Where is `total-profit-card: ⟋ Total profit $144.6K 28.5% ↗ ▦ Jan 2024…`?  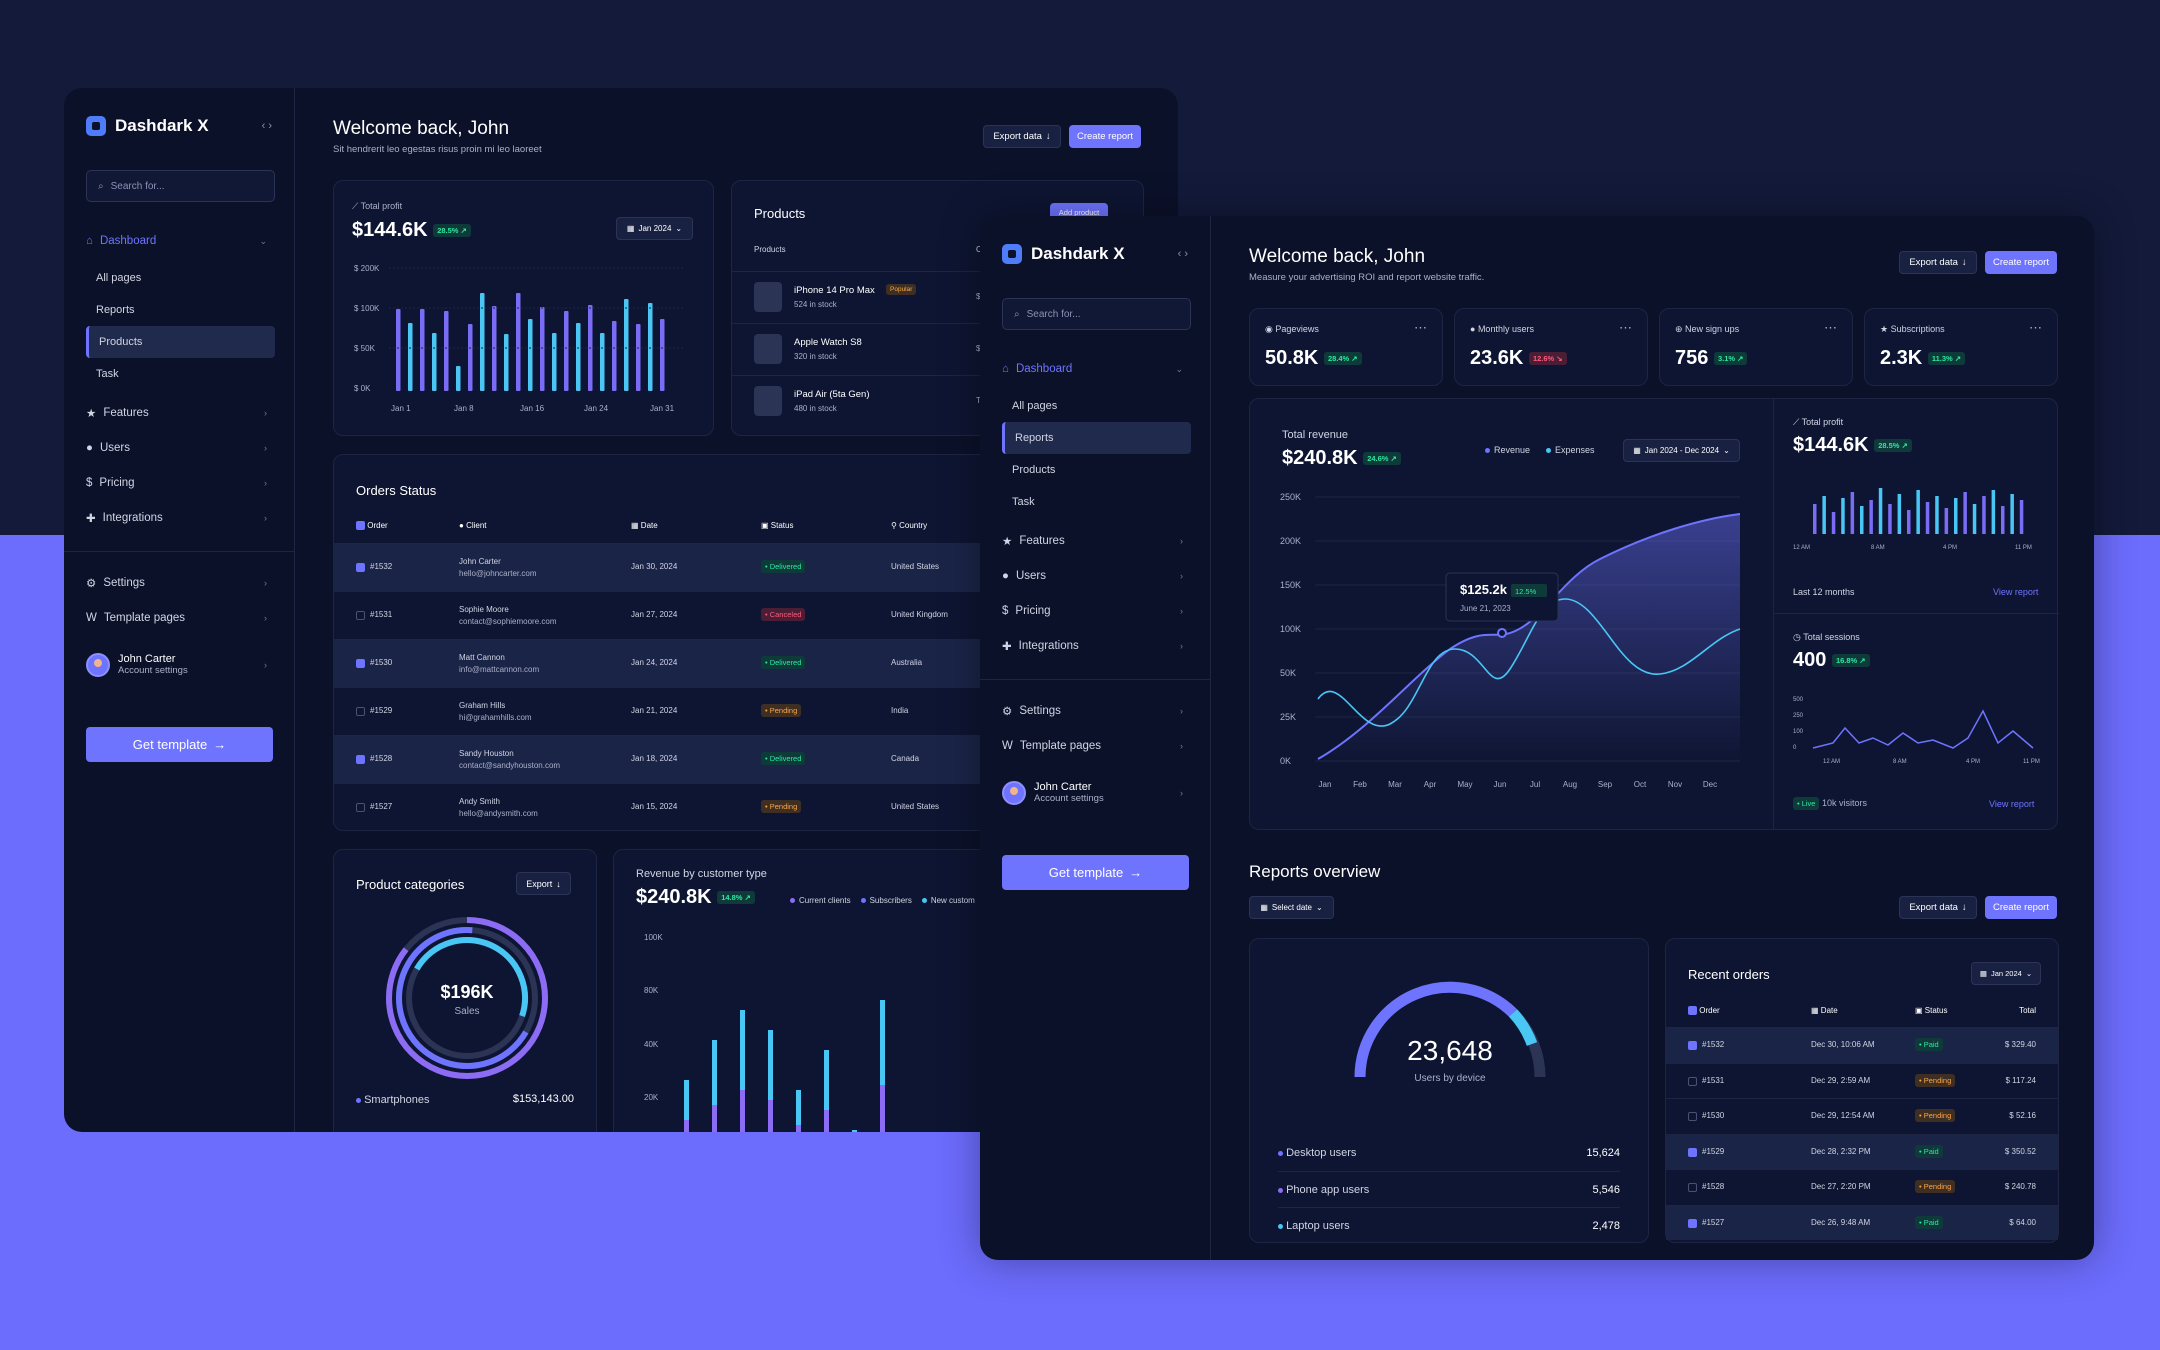
total-profit-card: ⟋ Total profit $144.6K 28.5% ↗ ▦ Jan 2024… is located at coordinates (523, 308).